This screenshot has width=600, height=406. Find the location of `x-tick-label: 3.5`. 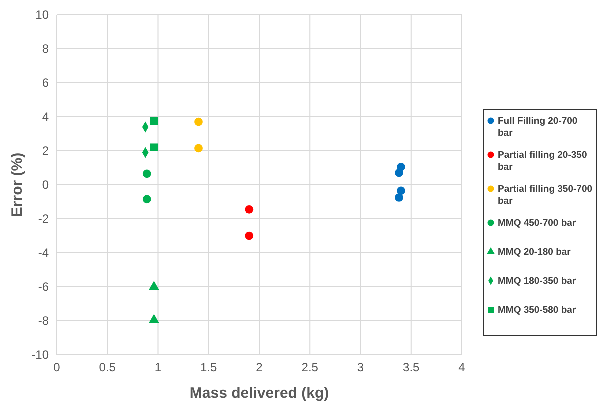

x-tick-label: 3.5 is located at coordinates (411, 367).